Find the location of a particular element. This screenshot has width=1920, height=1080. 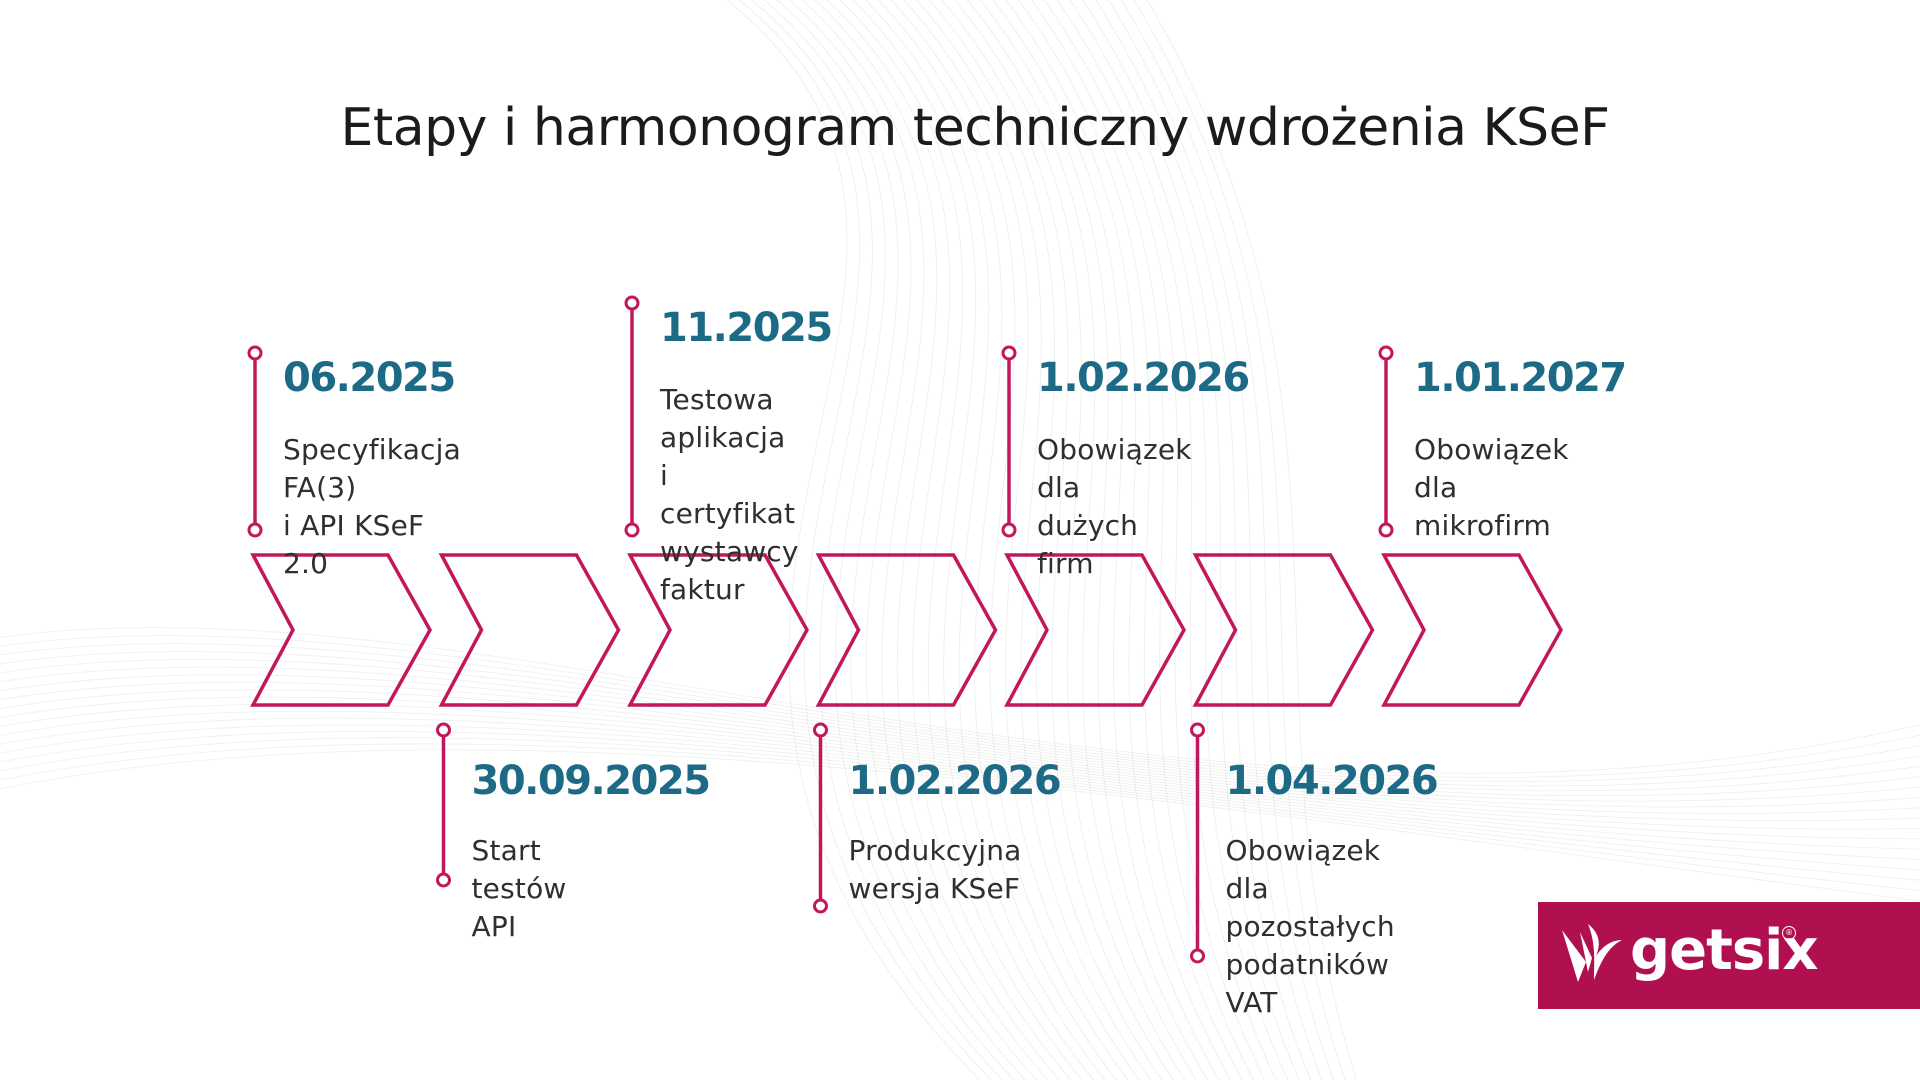

milestone-description: Produkcyjna wersja KSeF is located at coordinates (935, 869).